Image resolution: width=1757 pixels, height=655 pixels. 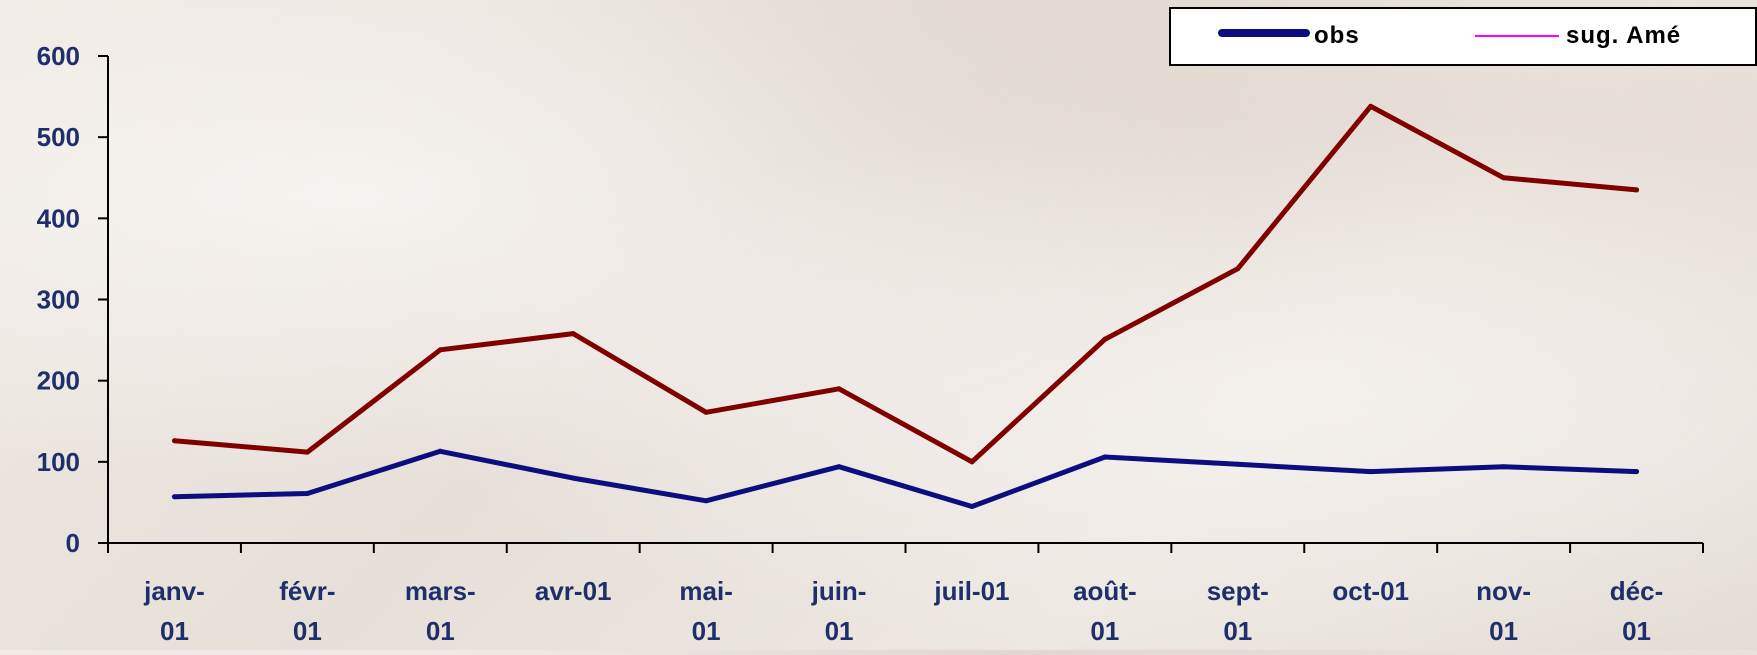 What do you see at coordinates (971, 591) in the screenshot?
I see `x-tick-label: juil-01` at bounding box center [971, 591].